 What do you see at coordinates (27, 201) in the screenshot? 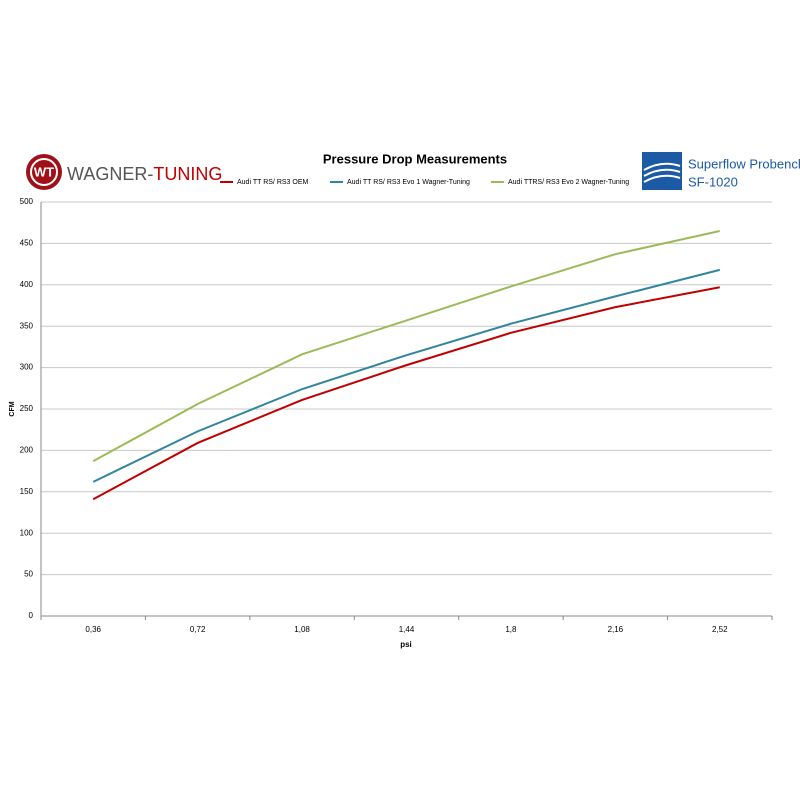
I see `y-tick-label: 500` at bounding box center [27, 201].